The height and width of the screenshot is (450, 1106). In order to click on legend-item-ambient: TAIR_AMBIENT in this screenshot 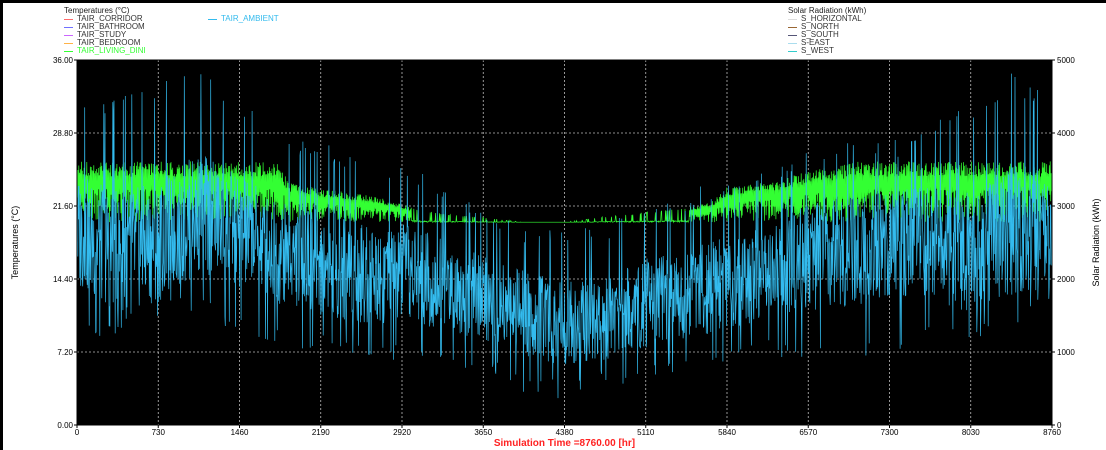, I will do `click(243, 19)`.